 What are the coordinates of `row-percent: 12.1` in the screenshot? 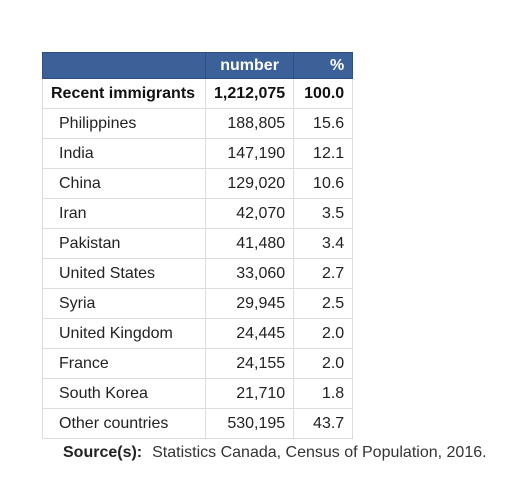 It's located at (323, 153).